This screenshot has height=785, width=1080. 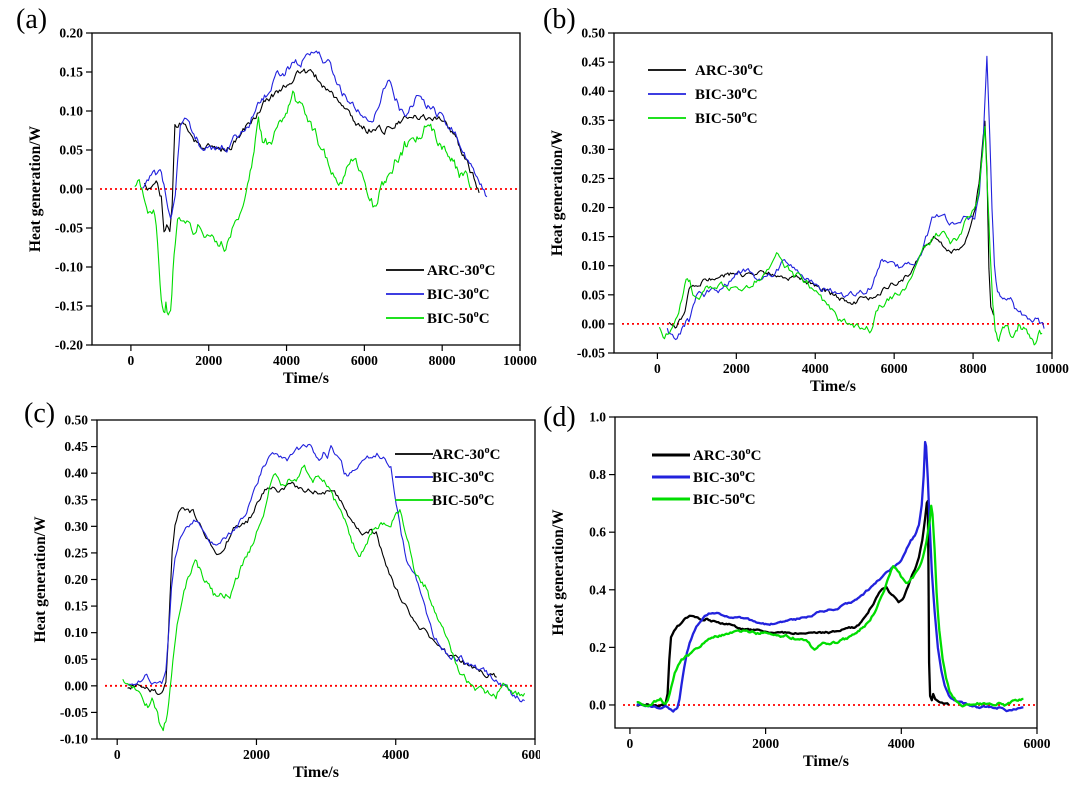 What do you see at coordinates (593, 62) in the screenshot?
I see `y-tick-label: 0.45` at bounding box center [593, 62].